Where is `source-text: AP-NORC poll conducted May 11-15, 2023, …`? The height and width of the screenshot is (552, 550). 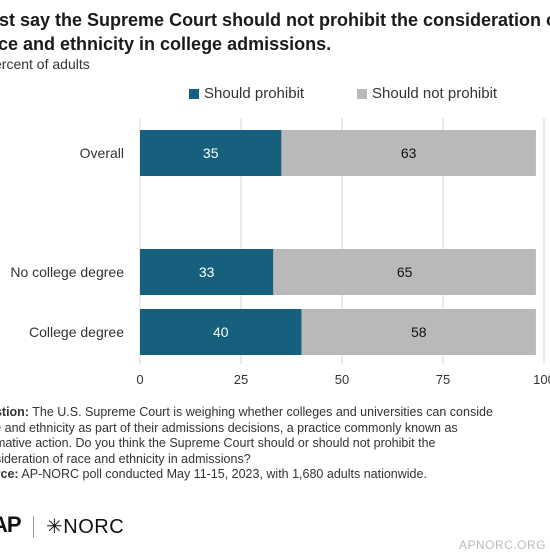 source-text: AP-NORC poll conducted May 11-15, 2023, … is located at coordinates (224, 474).